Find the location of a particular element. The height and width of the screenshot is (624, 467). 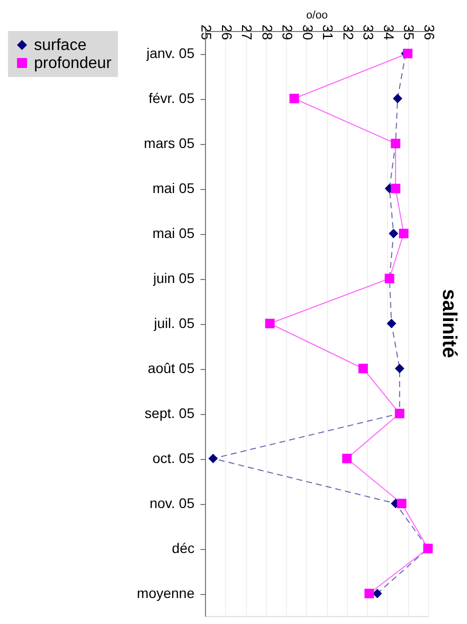

x-tick-label: 34 is located at coordinates (388, 32).